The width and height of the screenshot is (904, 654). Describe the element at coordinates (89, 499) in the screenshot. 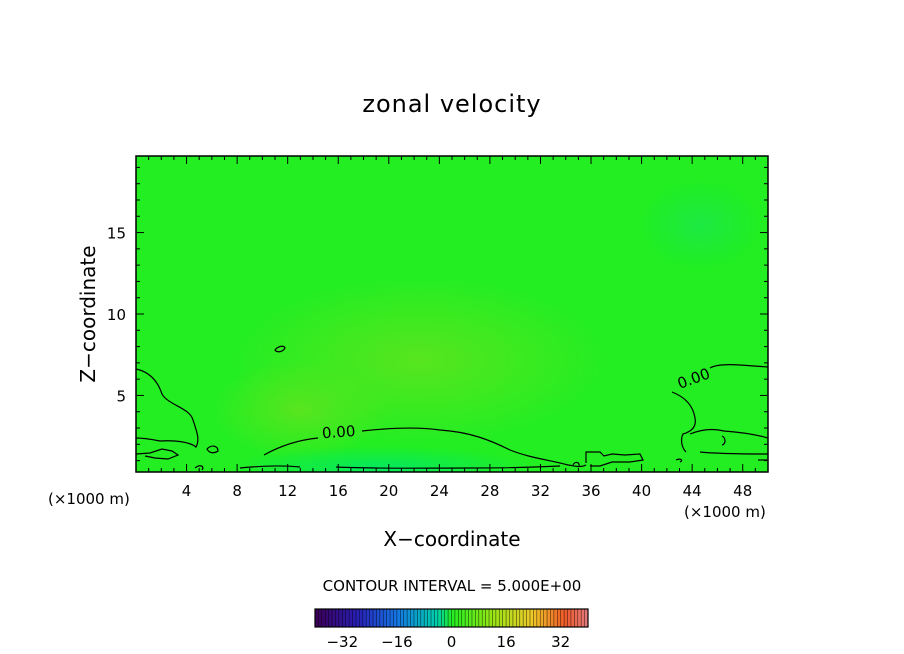

I see `x-unit-left: (×1000 m)` at that location.